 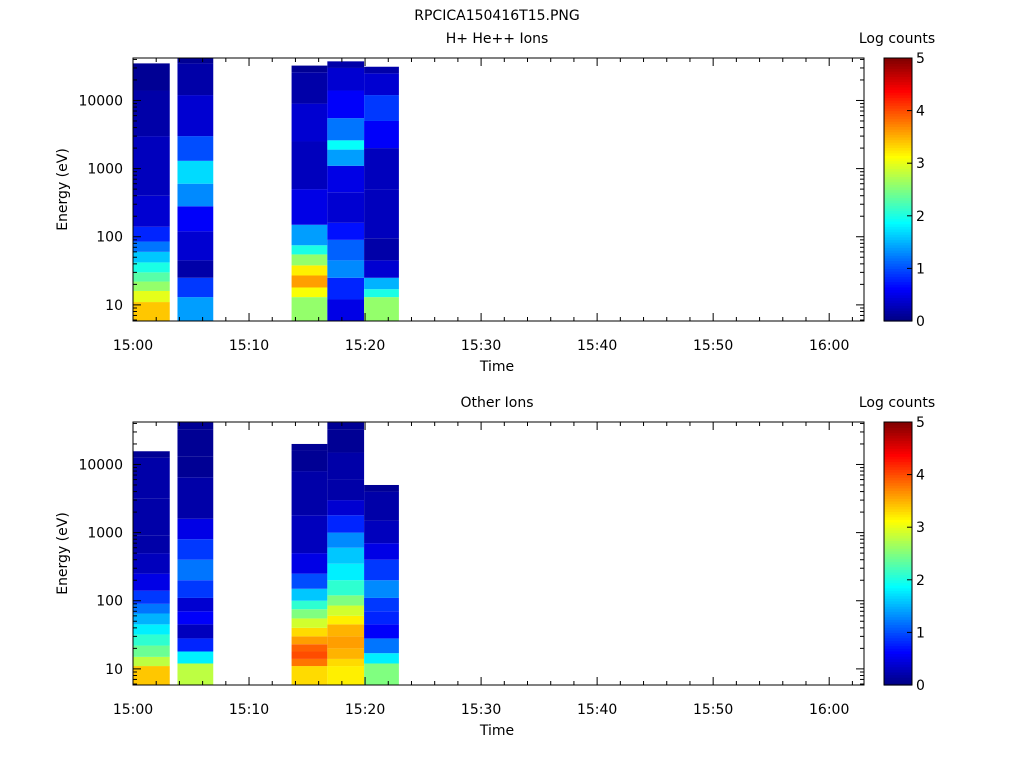 I want to click on colorbar: 0 1 2 3 4 5, so click(x=904, y=190).